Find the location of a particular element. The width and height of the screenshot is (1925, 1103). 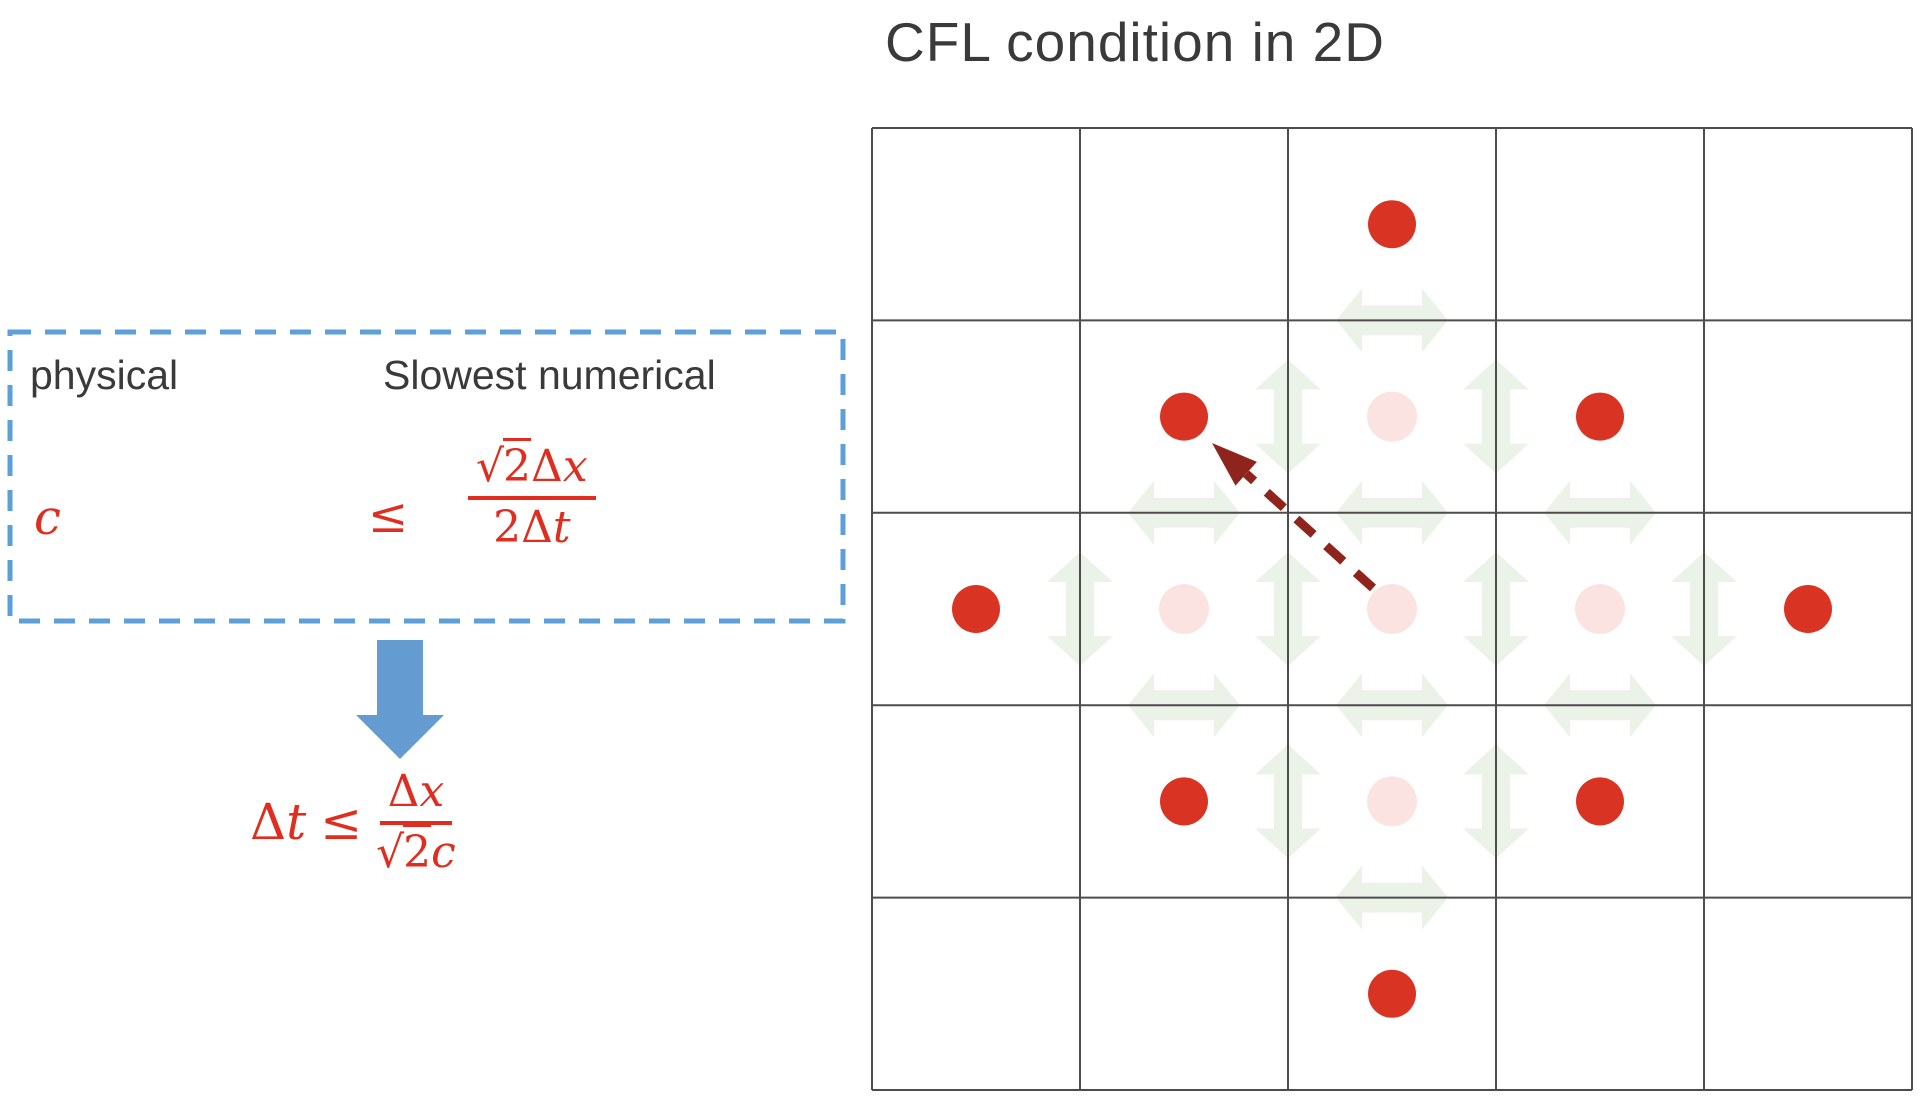

result-formula: Δt ≤ Δx √2c is located at coordinates (353, 822).